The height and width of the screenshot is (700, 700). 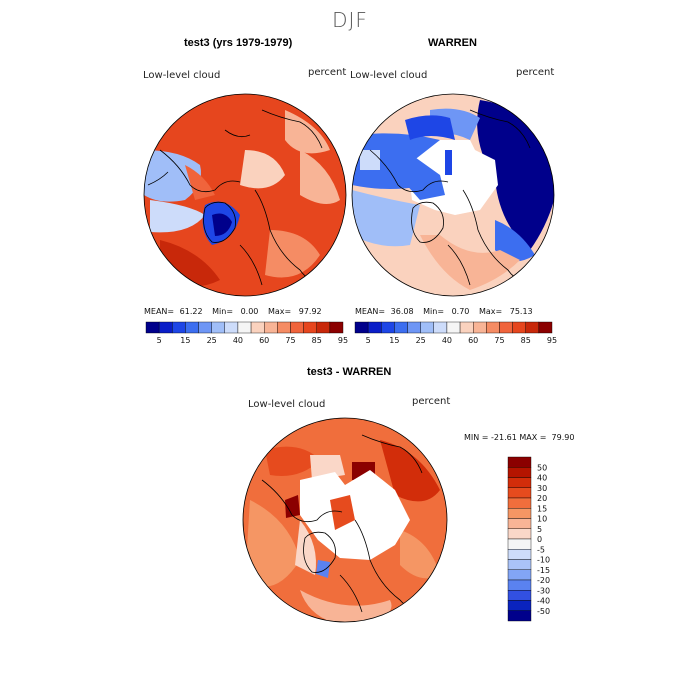 I want to click on panel2-max-label: Max=, so click(x=490, y=311).